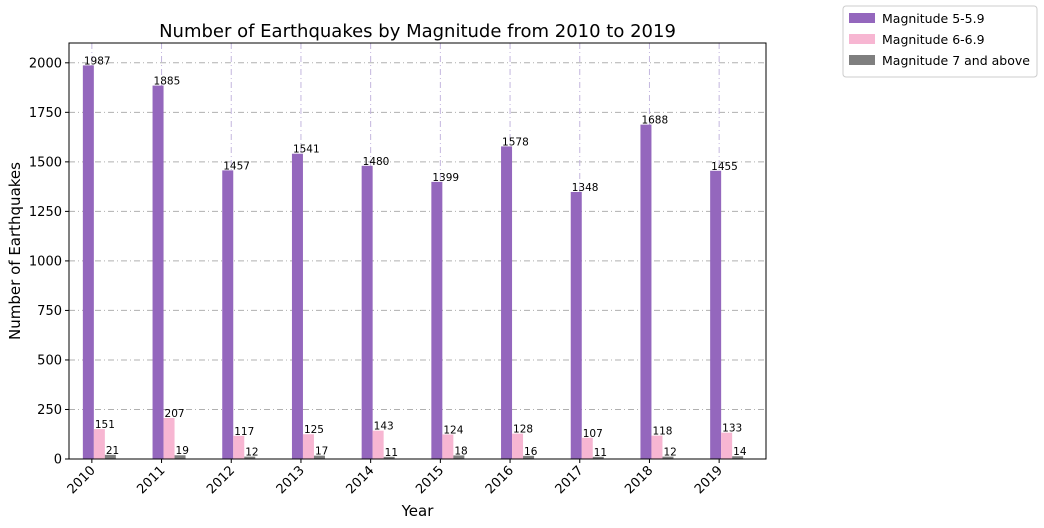 The width and height of the screenshot is (1044, 528). What do you see at coordinates (58, 460) in the screenshot?
I see `y-tick-label: 0` at bounding box center [58, 460].